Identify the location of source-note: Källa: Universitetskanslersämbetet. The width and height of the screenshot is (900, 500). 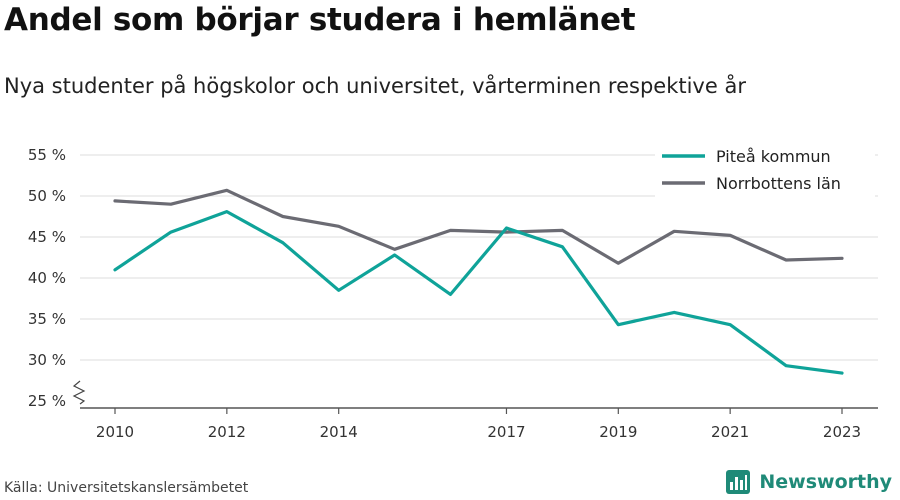
(126, 488).